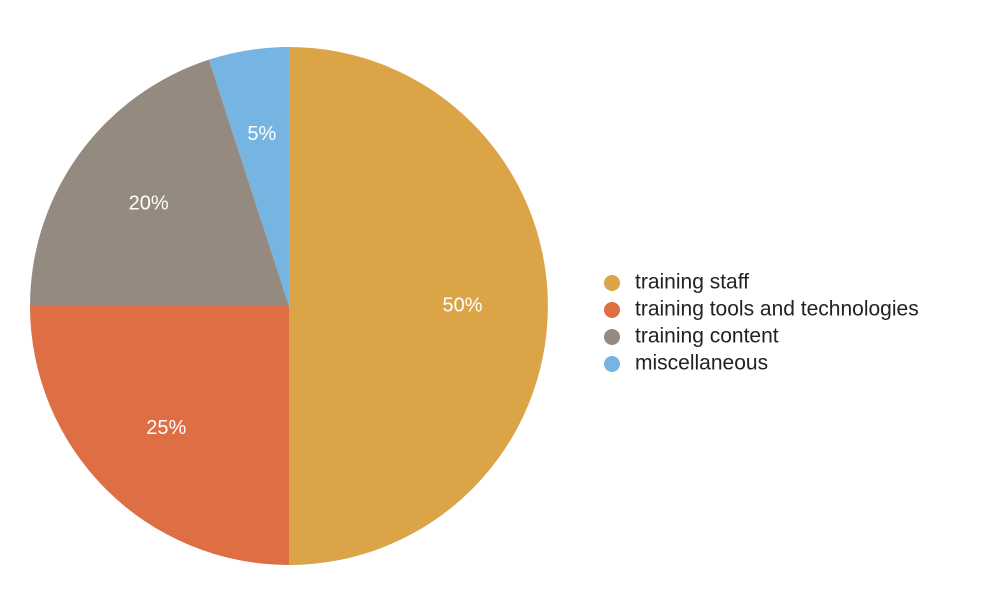 The height and width of the screenshot is (603, 1000). What do you see at coordinates (261, 134) in the screenshot?
I see `slice-label: 5%` at bounding box center [261, 134].